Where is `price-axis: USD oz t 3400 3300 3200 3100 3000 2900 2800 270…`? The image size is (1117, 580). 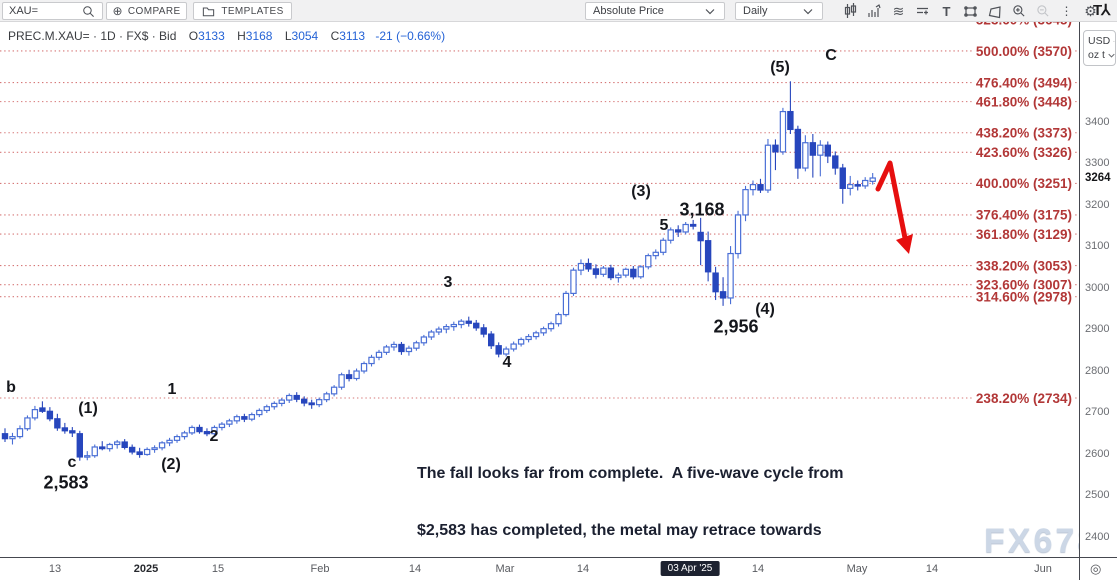
price-axis: USD oz t 3400 3300 3200 3100 3000 2900 2800 270… is located at coordinates (1098, 289).